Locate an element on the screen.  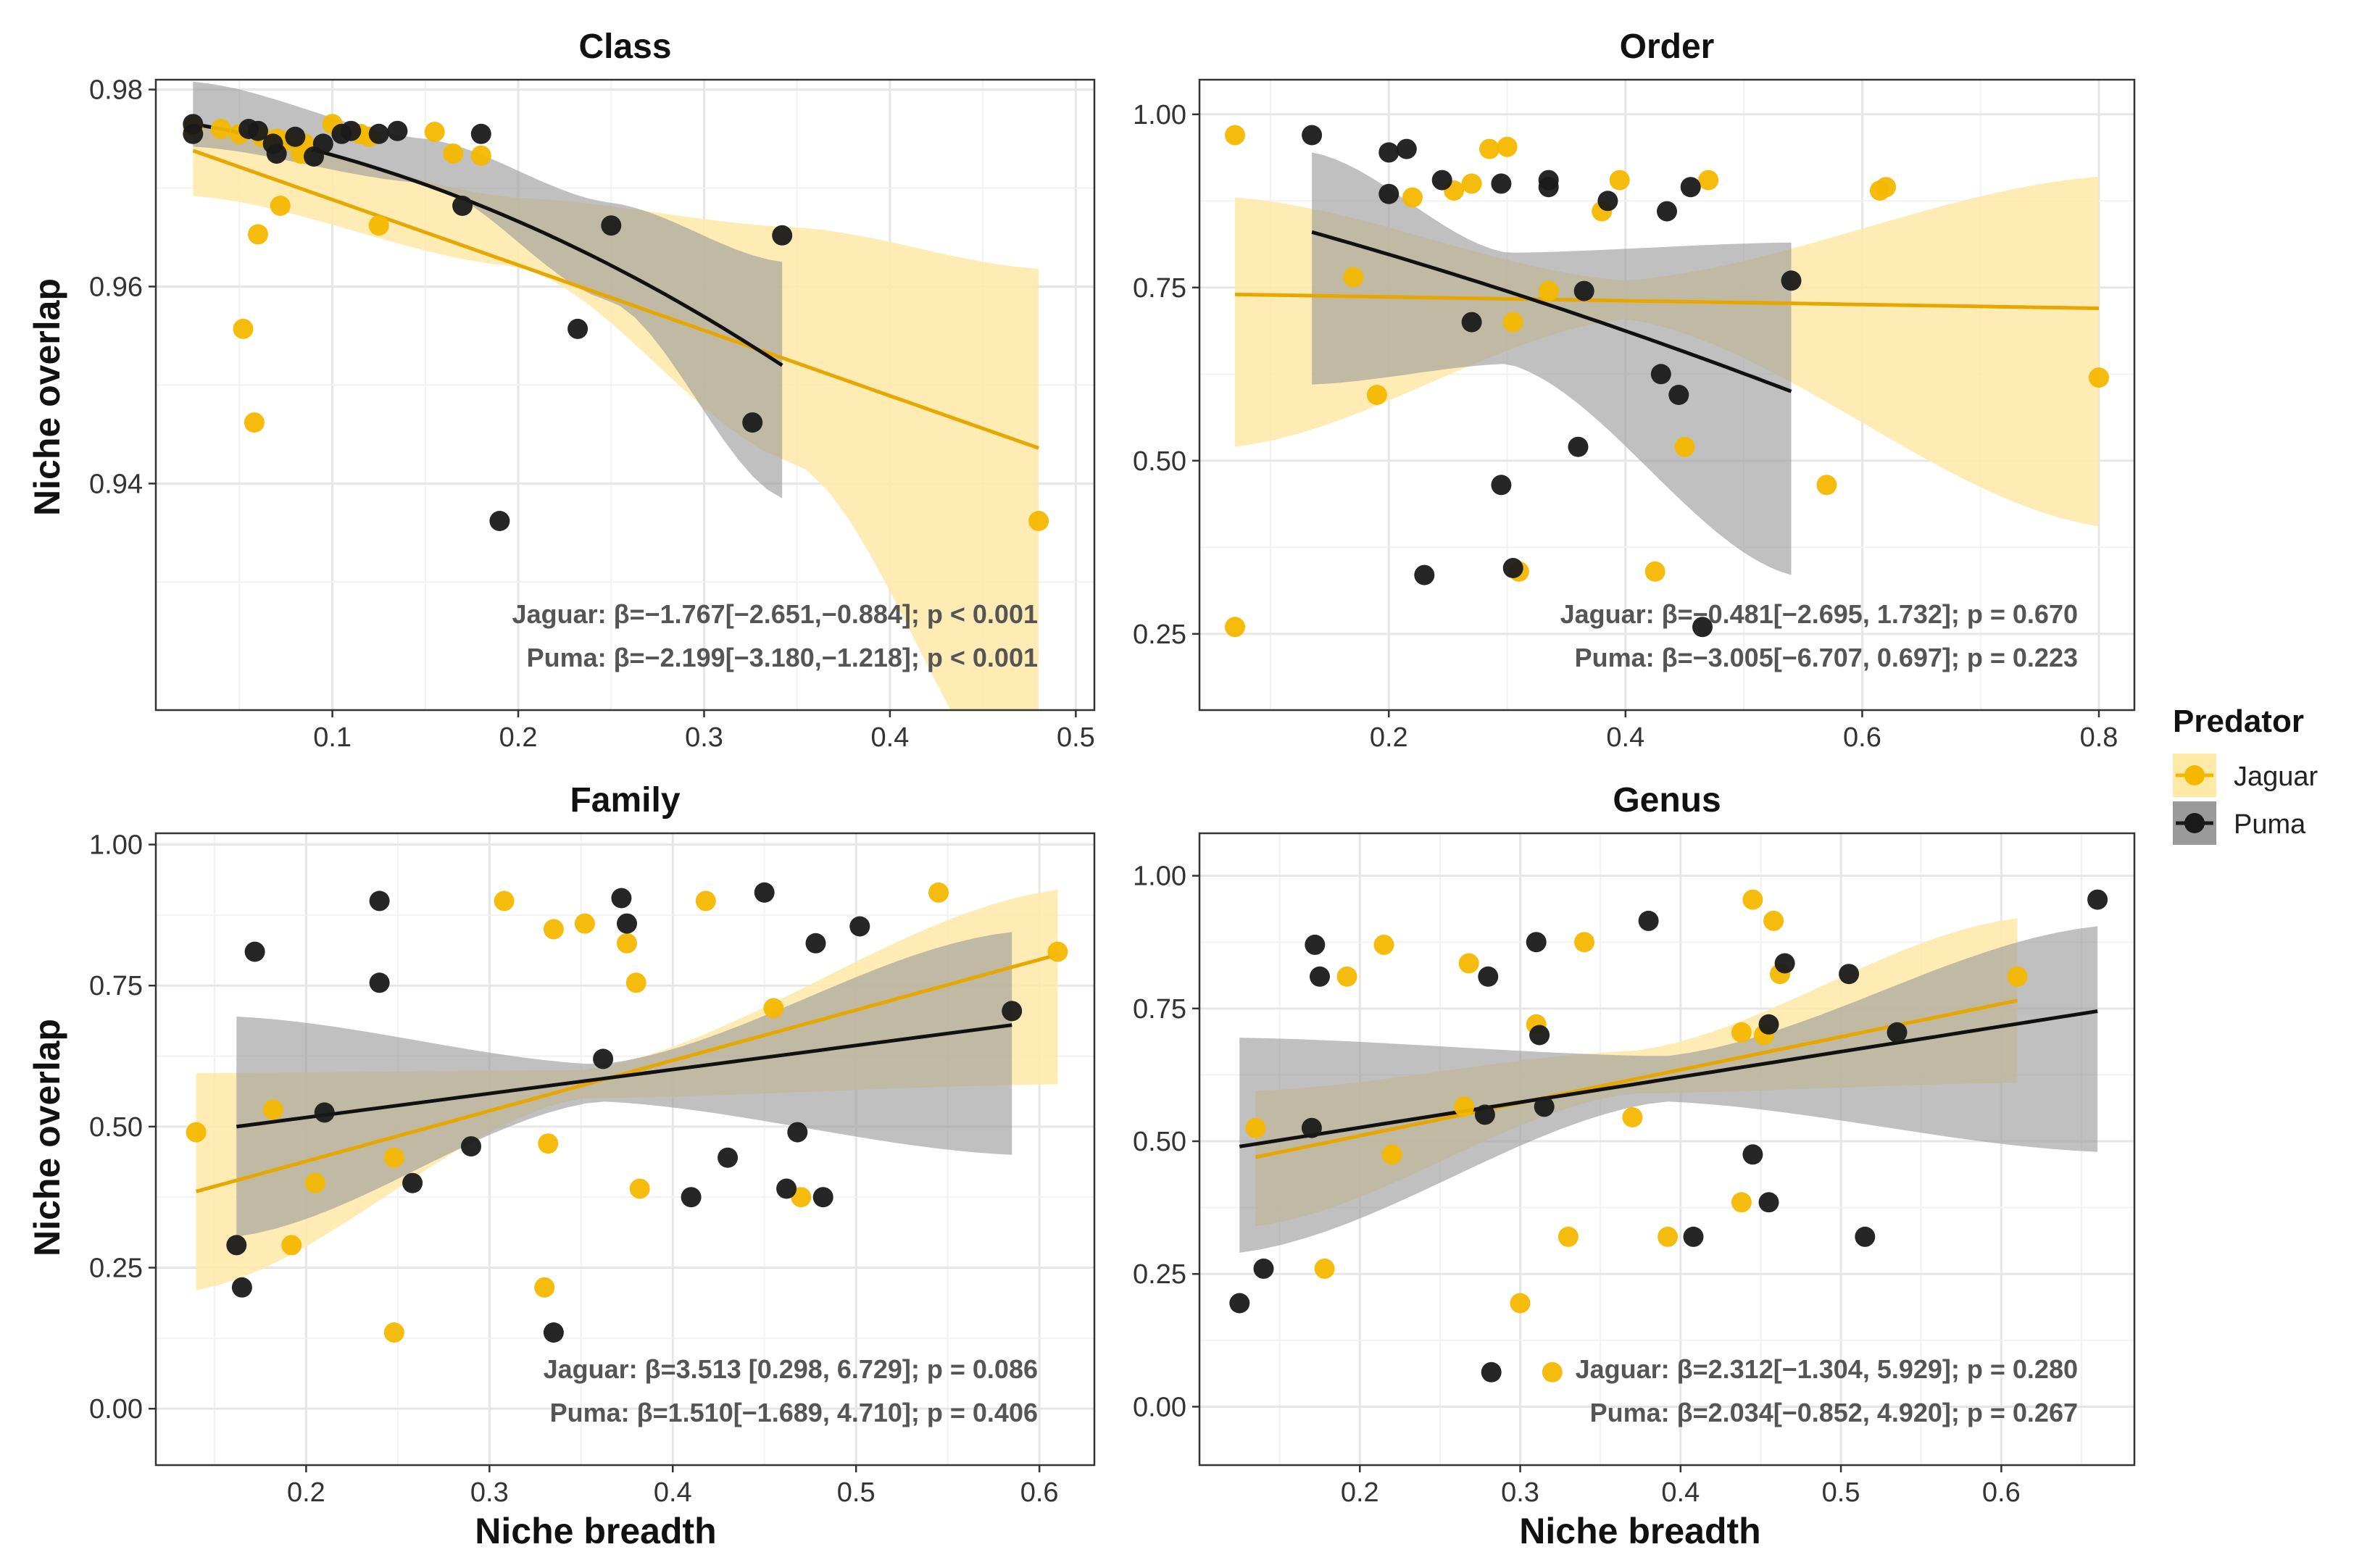
family-band-puma is located at coordinates (624, 1084).